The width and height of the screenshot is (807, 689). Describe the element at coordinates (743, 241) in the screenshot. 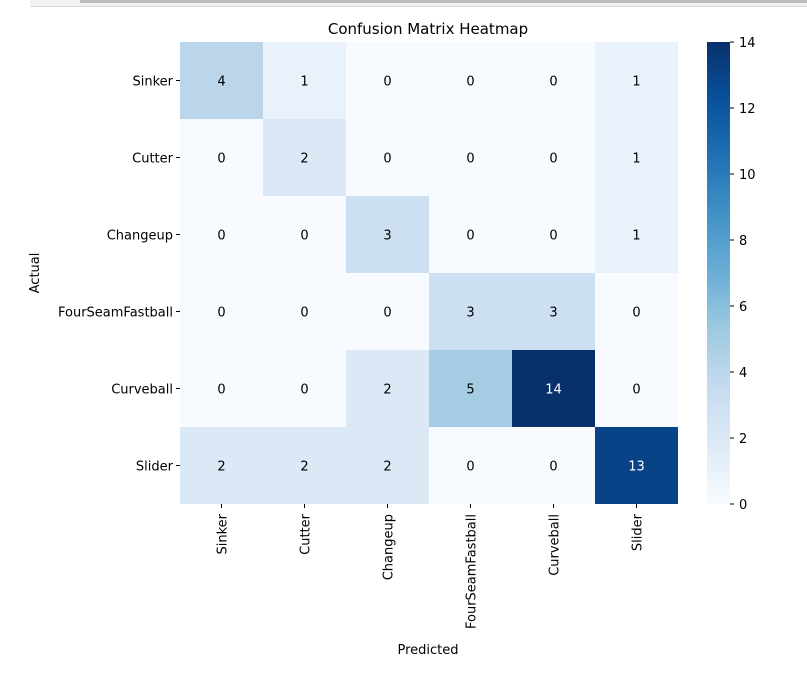

I see `colorbar-tick-label: 8` at that location.